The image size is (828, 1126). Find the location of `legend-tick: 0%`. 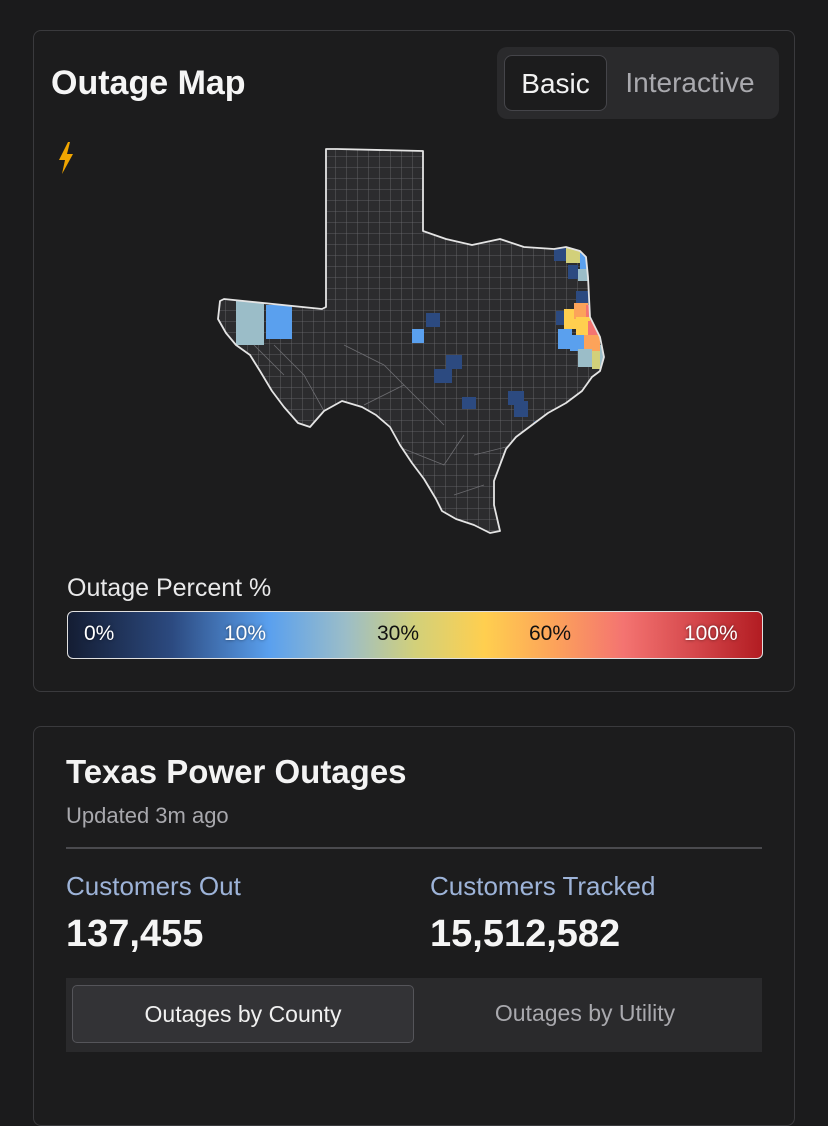

legend-tick: 0% is located at coordinates (99, 633).